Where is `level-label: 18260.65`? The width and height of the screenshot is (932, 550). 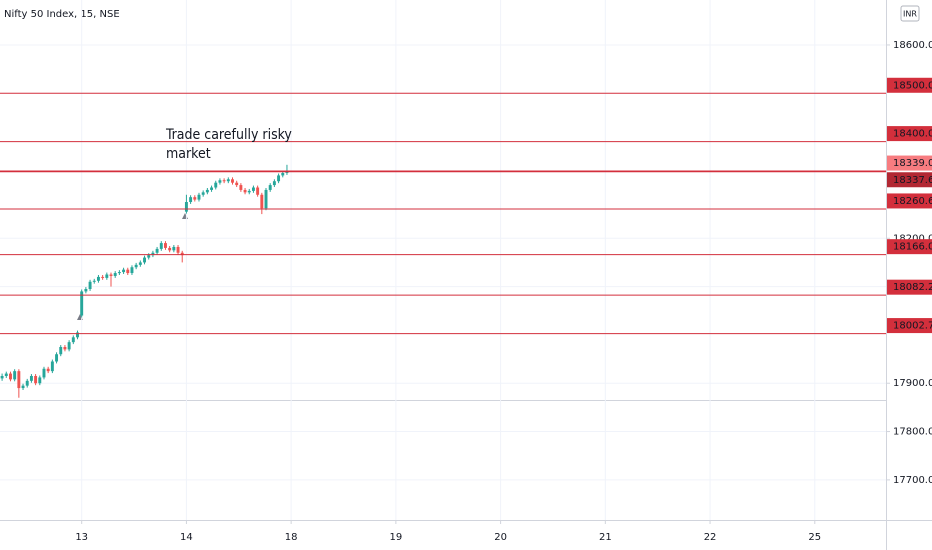 level-label: 18260.65 is located at coordinates (912, 201).